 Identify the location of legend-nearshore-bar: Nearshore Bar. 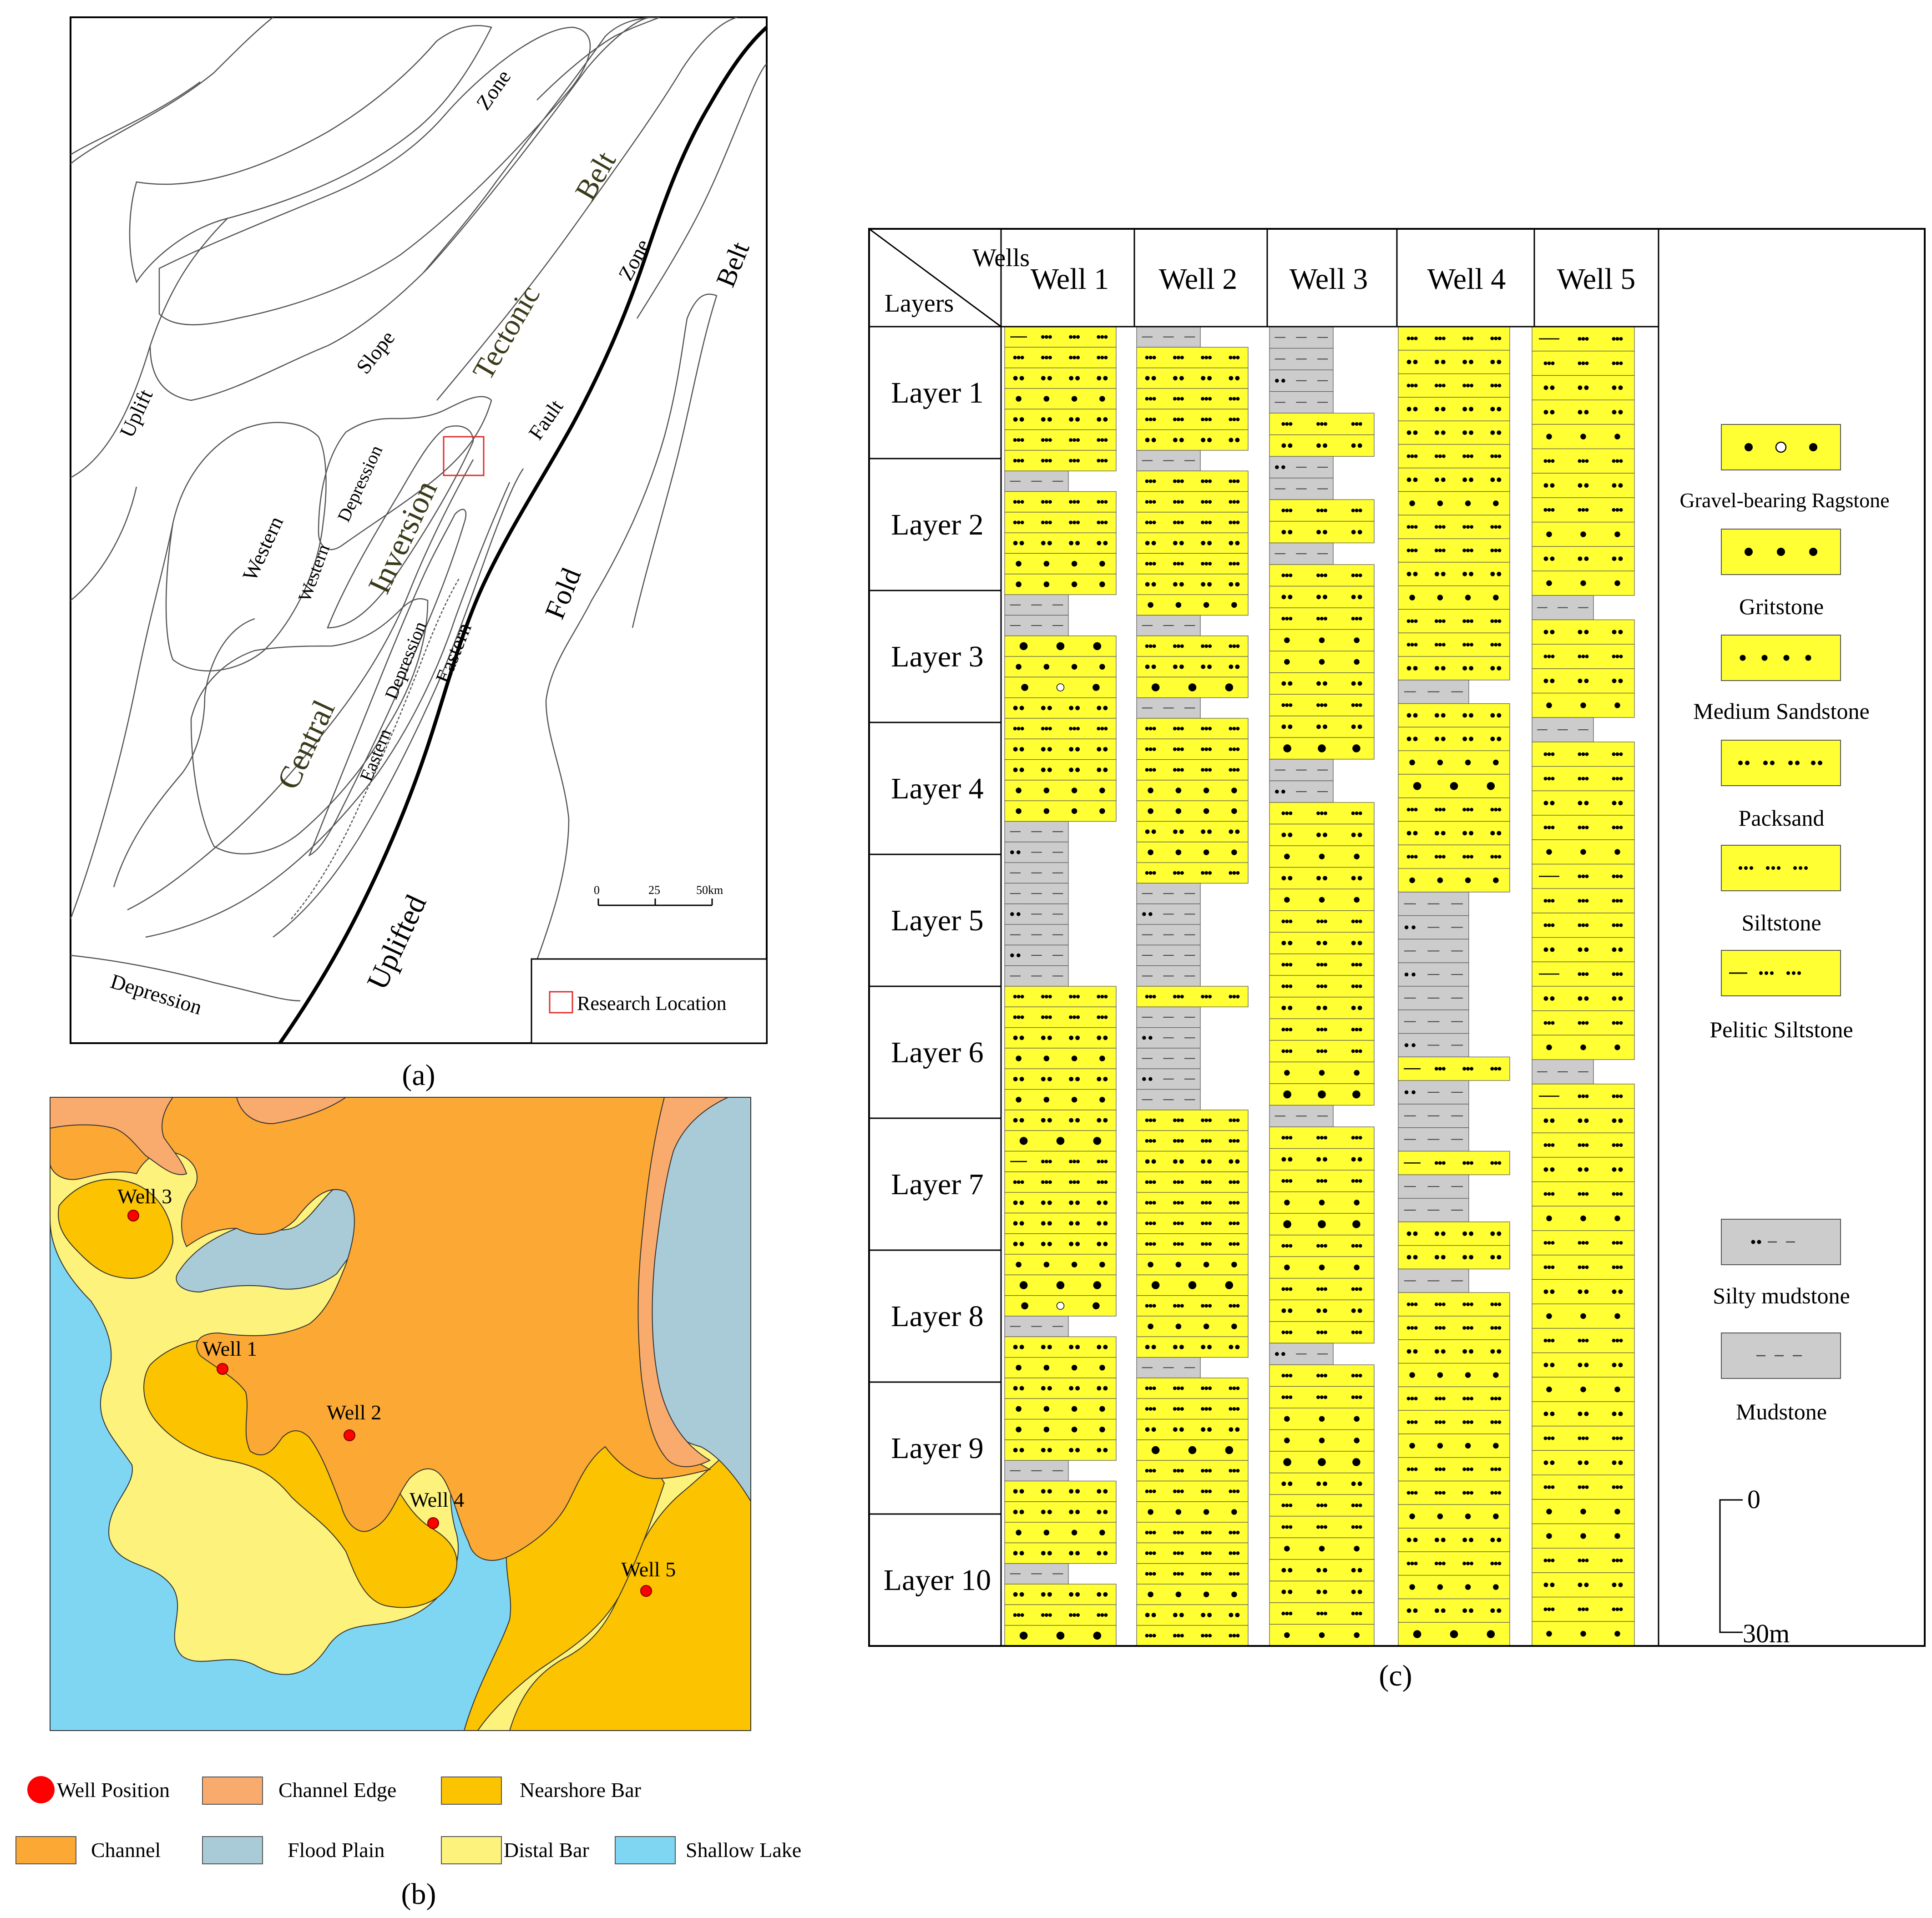
(580, 1790).